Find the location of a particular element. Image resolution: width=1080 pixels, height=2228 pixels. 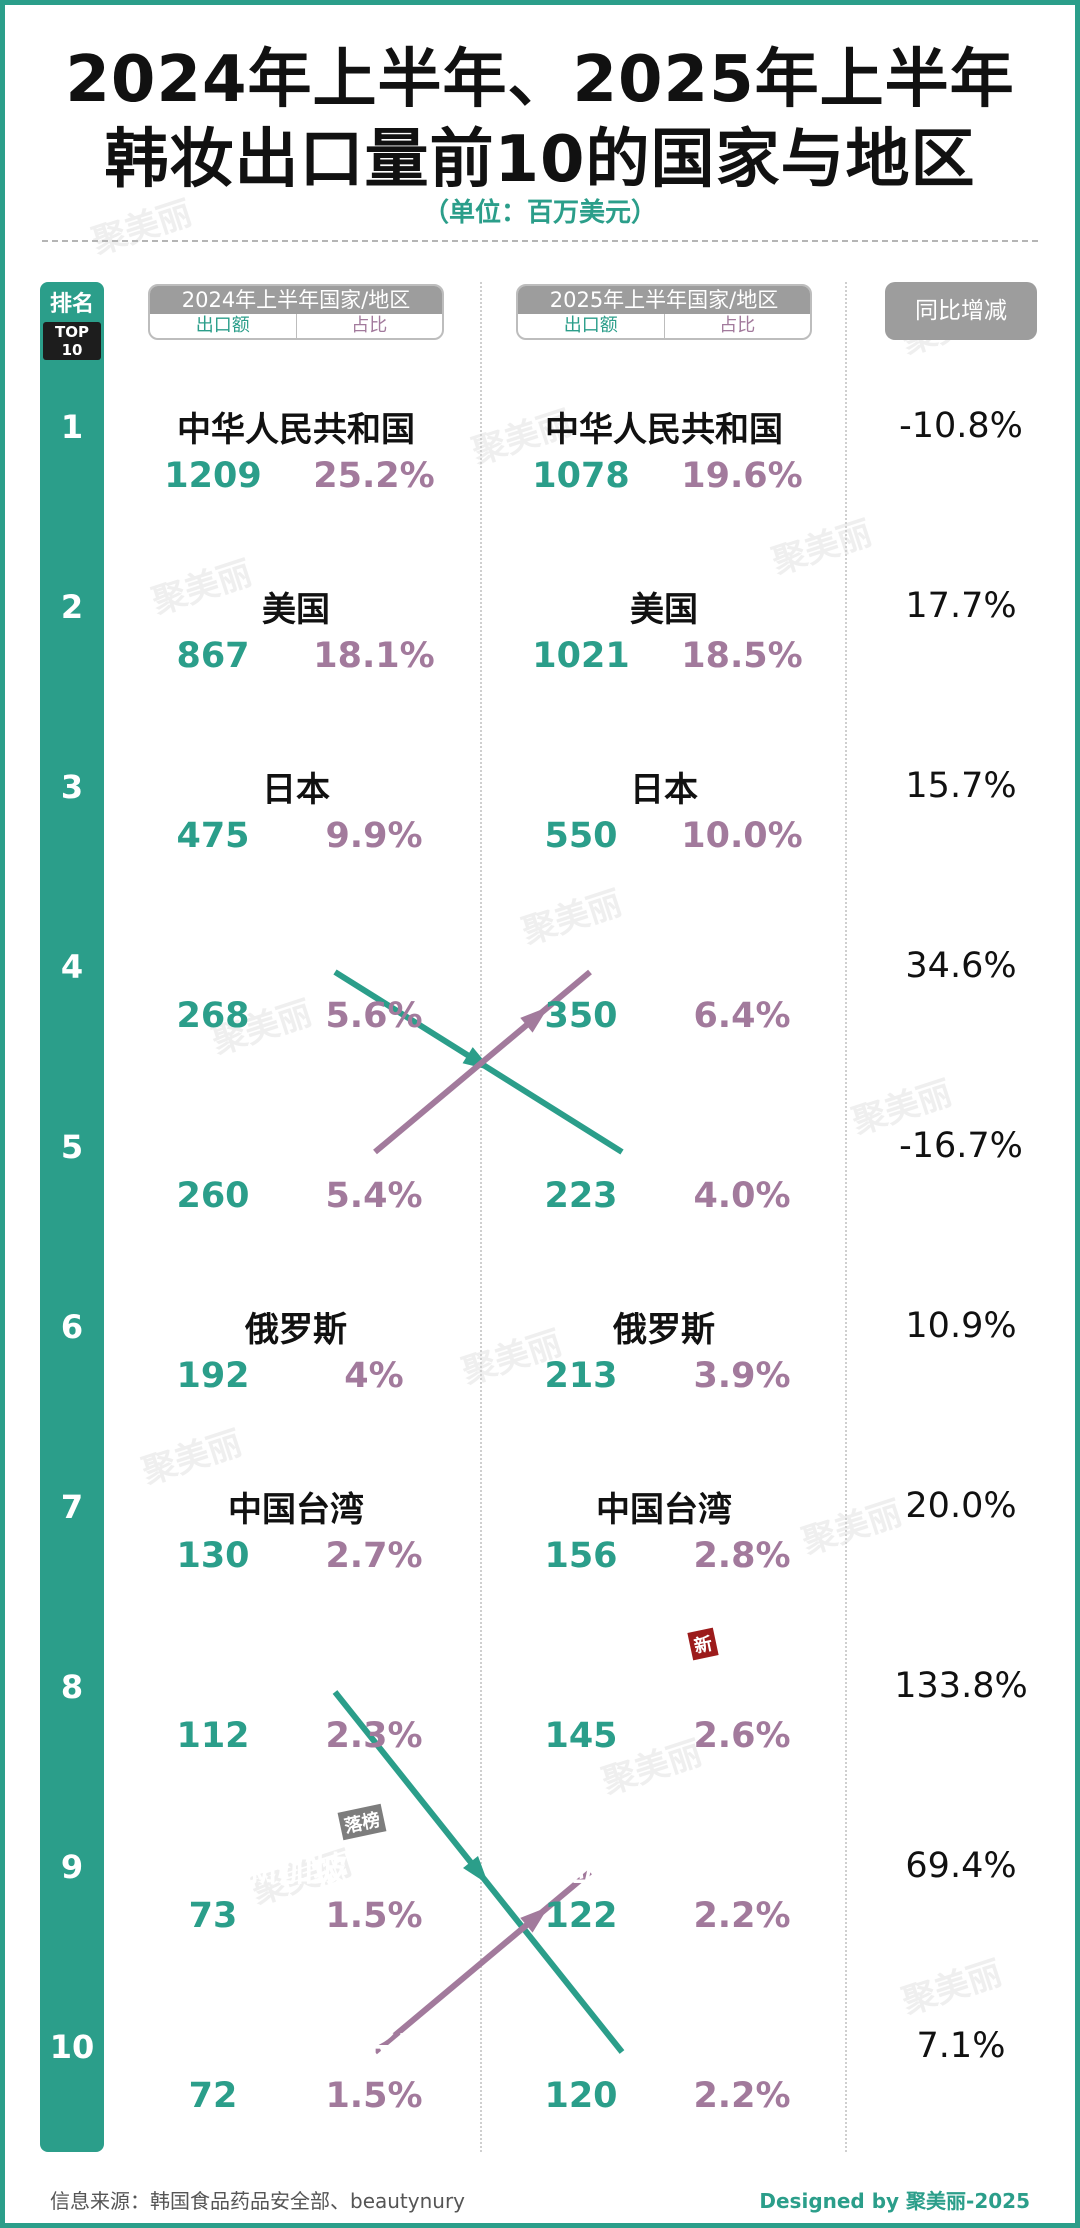

country-name-text: 波兰 is located at coordinates (664, 1690).